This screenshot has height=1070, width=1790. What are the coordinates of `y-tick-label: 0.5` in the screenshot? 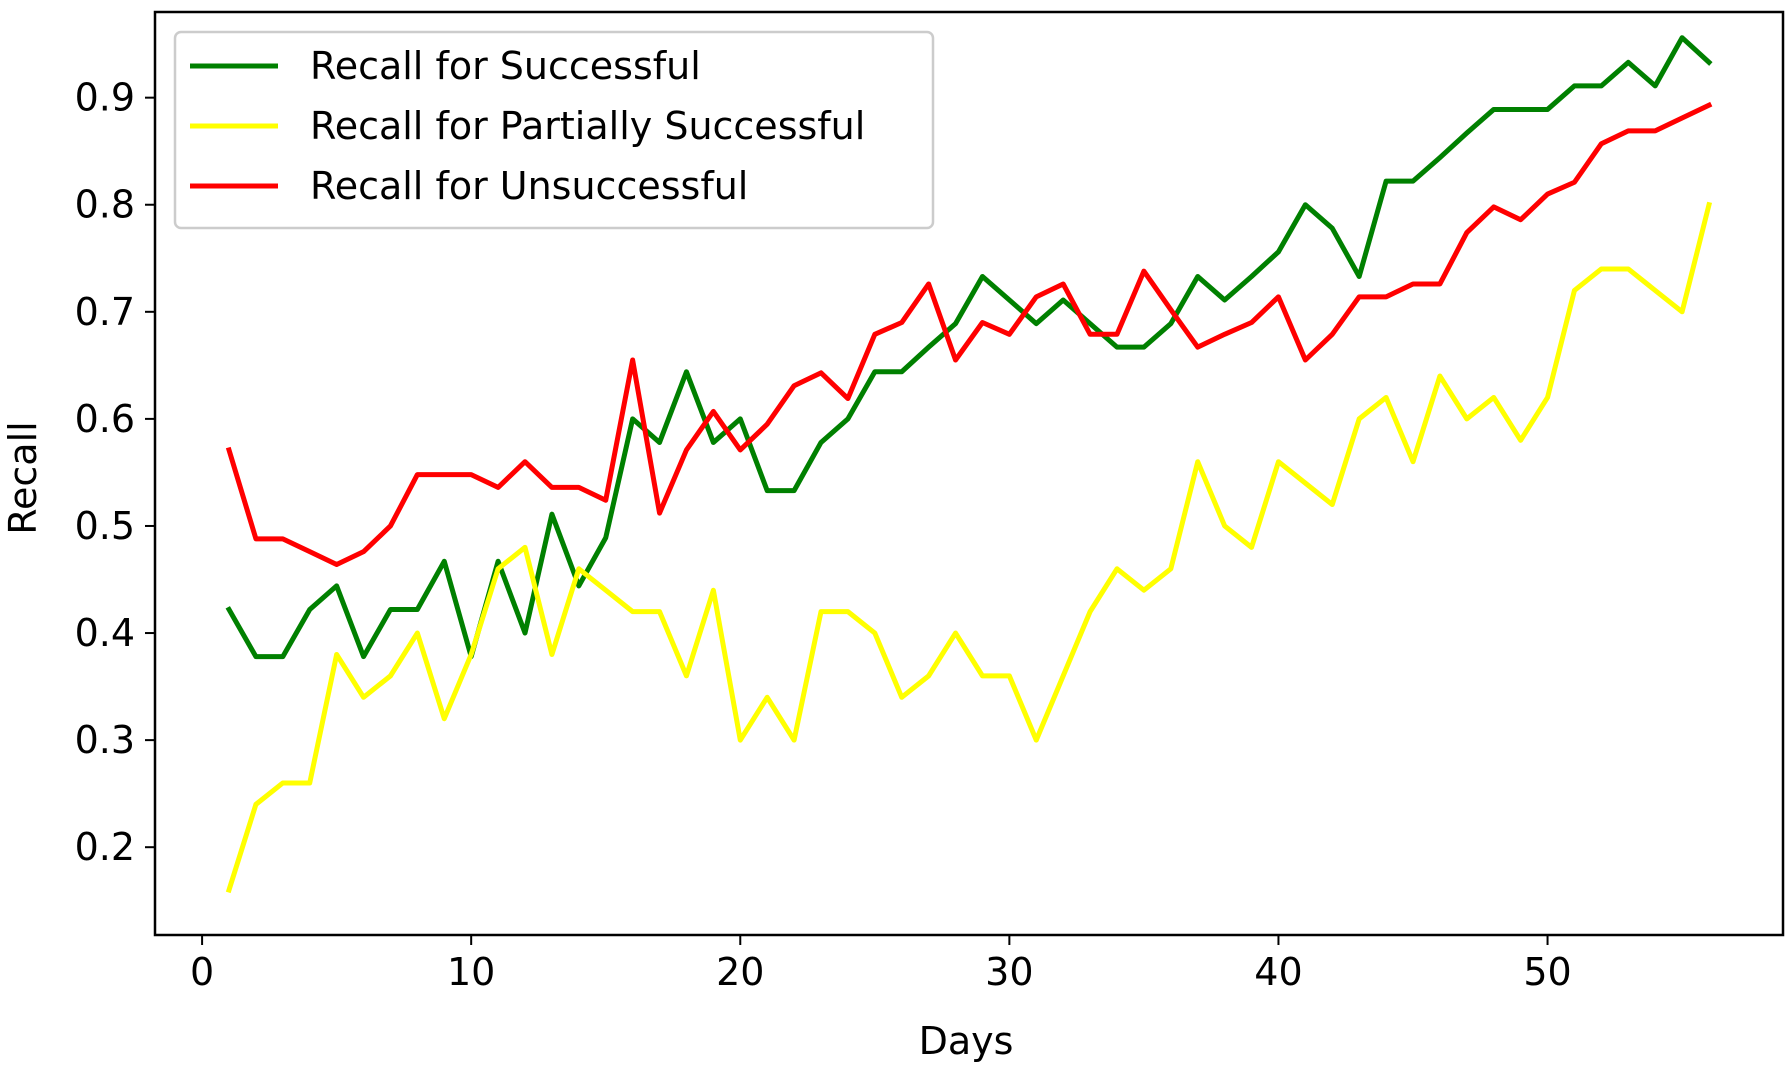 It's located at (105, 526).